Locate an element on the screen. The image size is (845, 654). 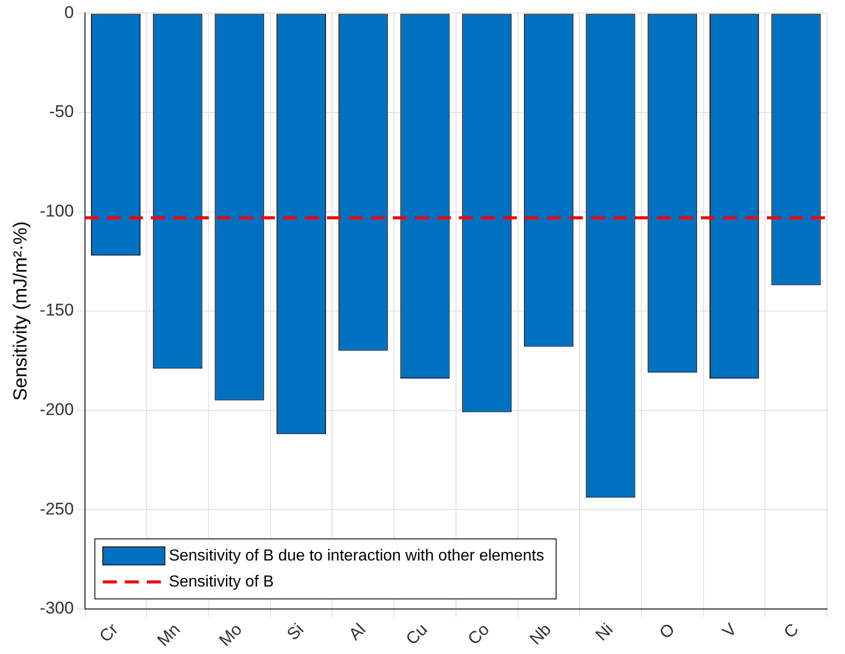
x-tick-label: C is located at coordinates (791, 631).